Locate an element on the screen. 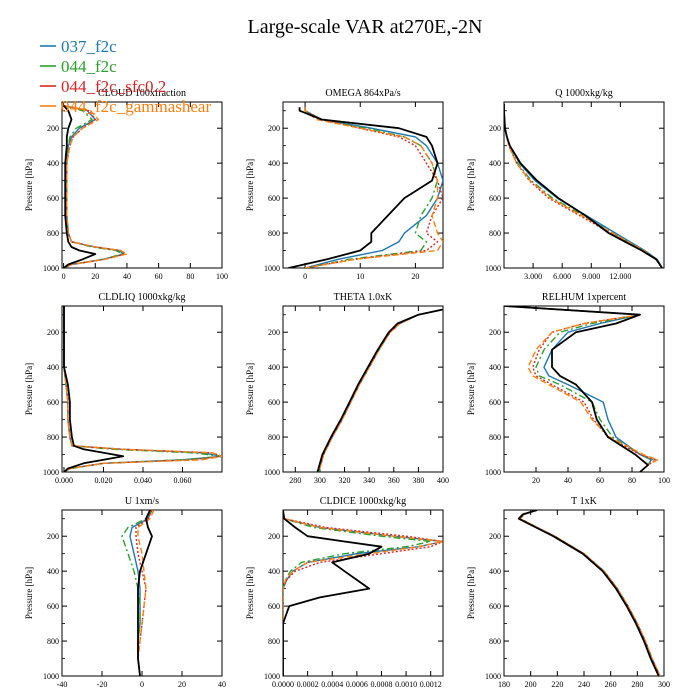 The image size is (700, 700). x-tick-label: 220 is located at coordinates (557, 684).